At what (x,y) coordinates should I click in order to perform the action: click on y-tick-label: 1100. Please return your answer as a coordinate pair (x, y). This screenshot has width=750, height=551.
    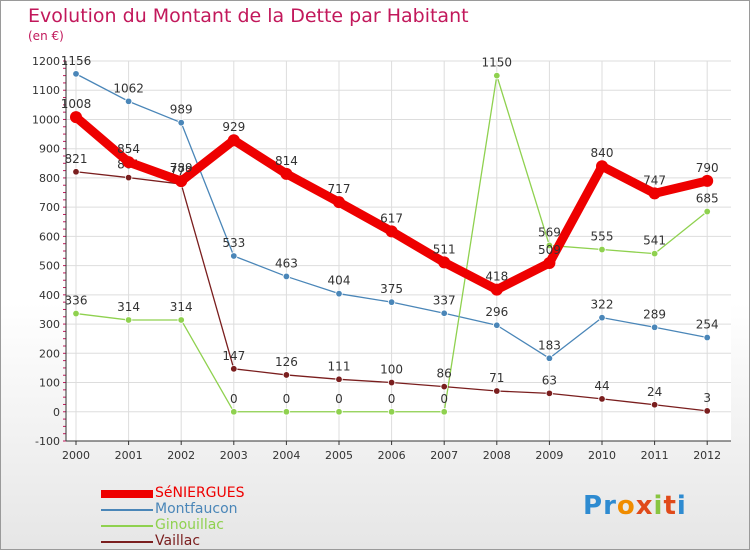
    Looking at the image, I should click on (46, 90).